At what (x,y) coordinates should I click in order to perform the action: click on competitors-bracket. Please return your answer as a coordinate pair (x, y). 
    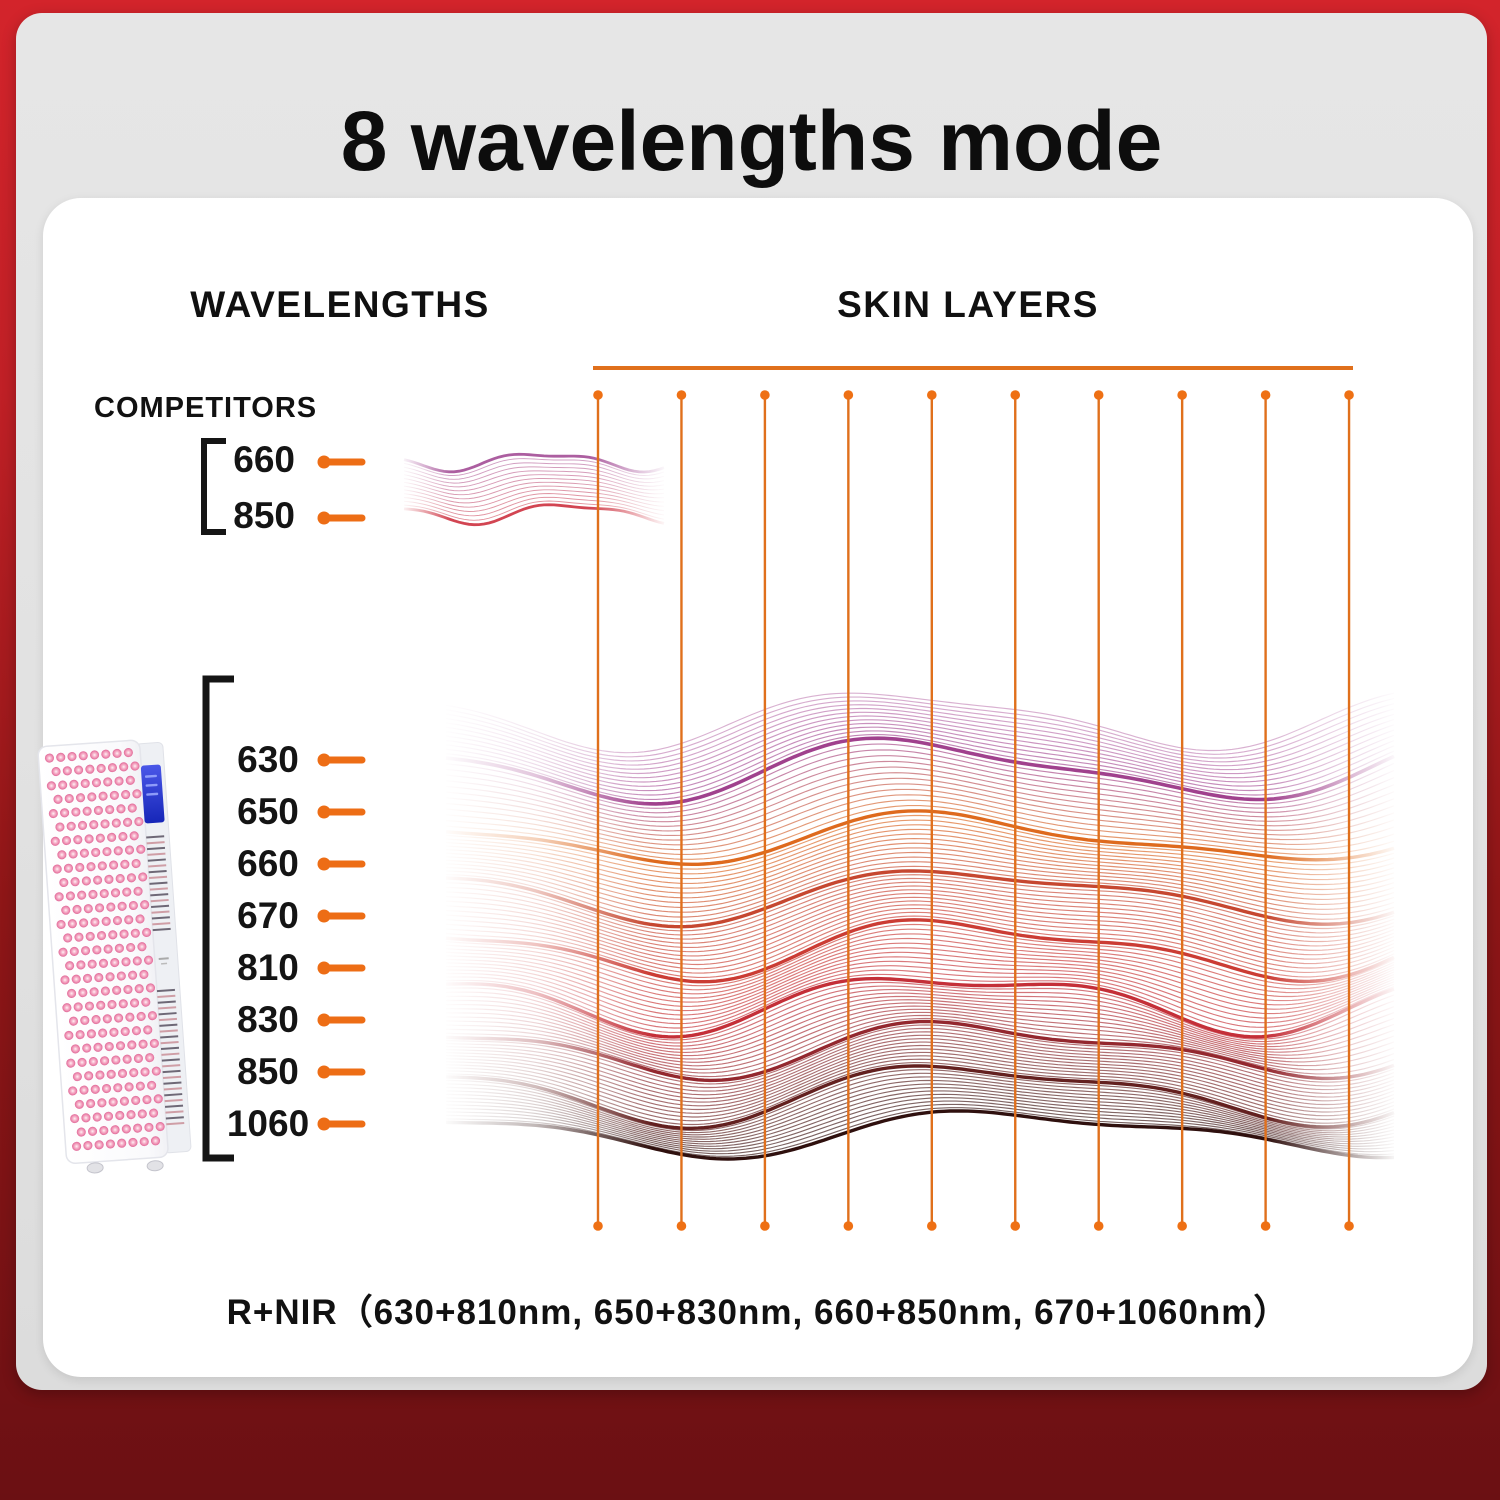
    Looking at the image, I should click on (213, 486).